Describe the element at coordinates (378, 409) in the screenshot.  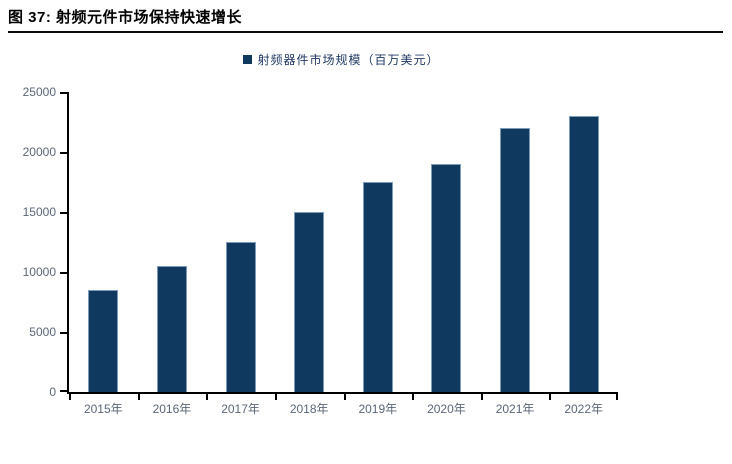
I see `x-axis-label: 2019年` at that location.